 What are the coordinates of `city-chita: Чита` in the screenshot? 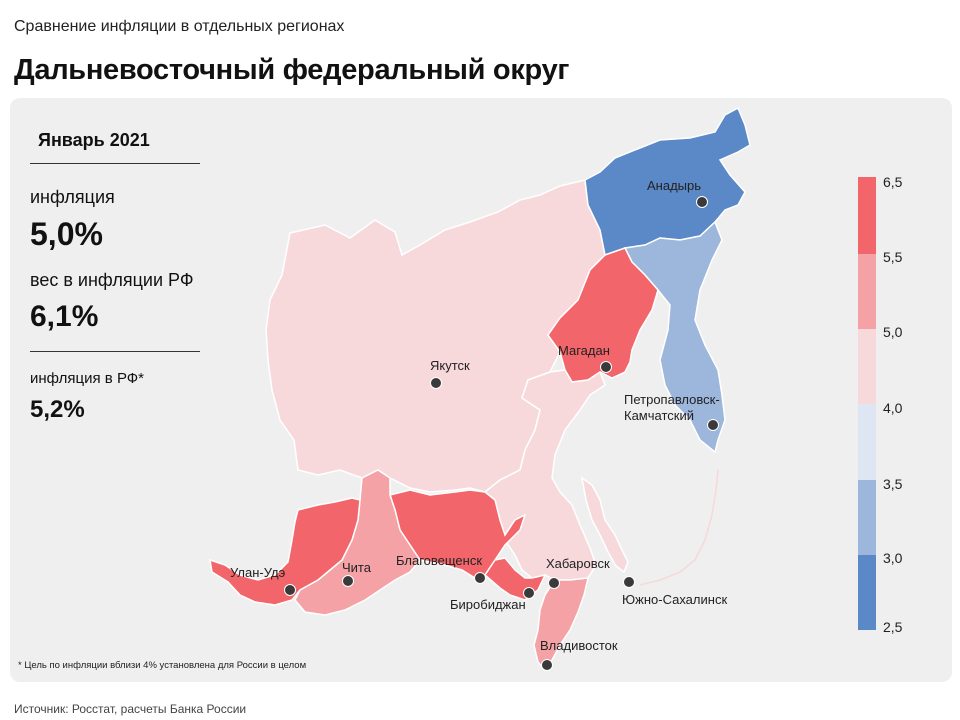 It's located at (357, 573).